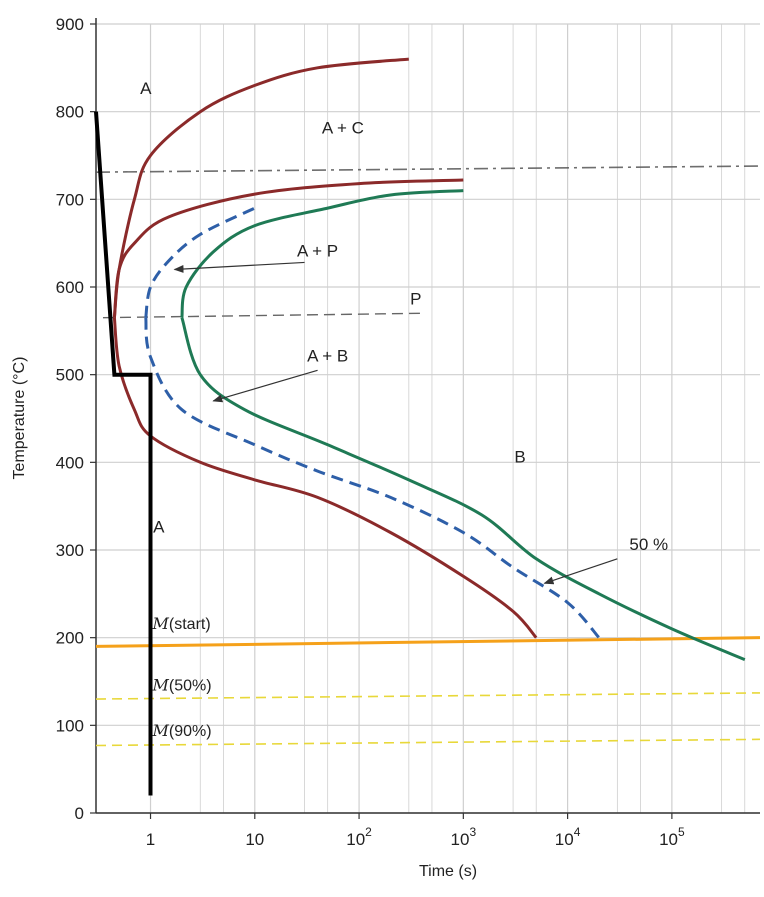 This screenshot has height=897, width=764. I want to click on x-axis-title: Time (s), so click(448, 871).